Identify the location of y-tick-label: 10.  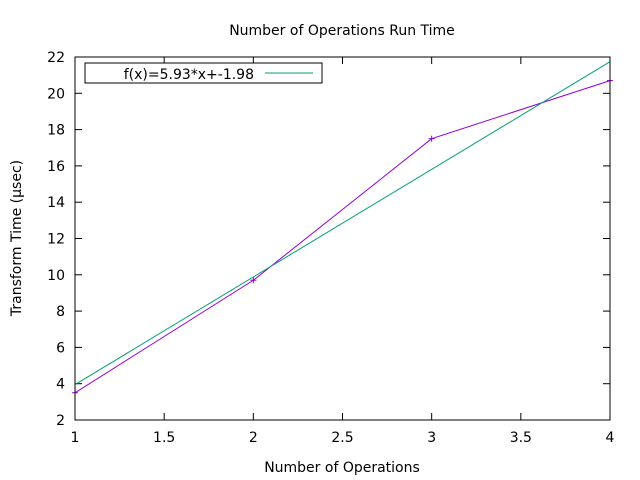
(56, 276).